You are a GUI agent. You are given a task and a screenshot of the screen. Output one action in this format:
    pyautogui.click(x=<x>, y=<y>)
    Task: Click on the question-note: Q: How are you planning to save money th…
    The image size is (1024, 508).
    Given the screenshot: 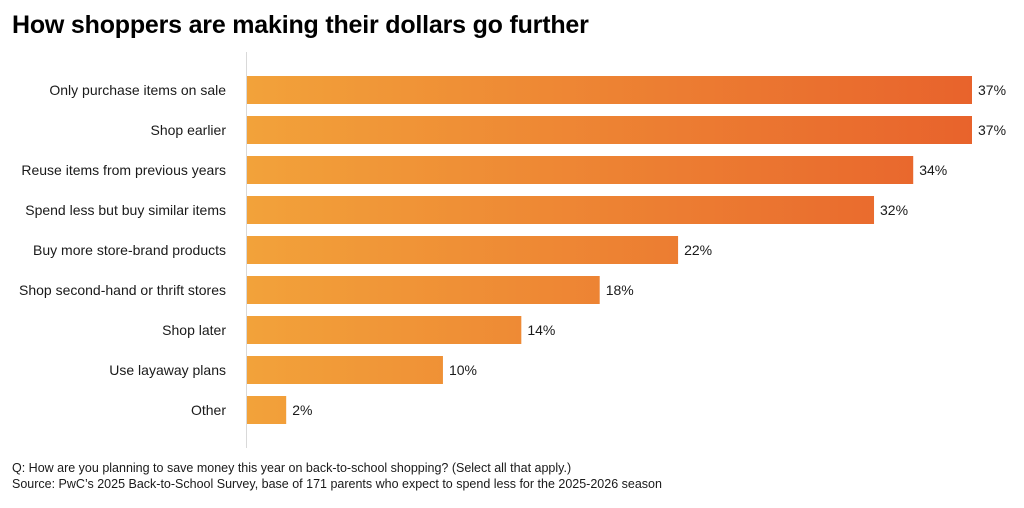 What is the action you would take?
    pyautogui.click(x=292, y=468)
    